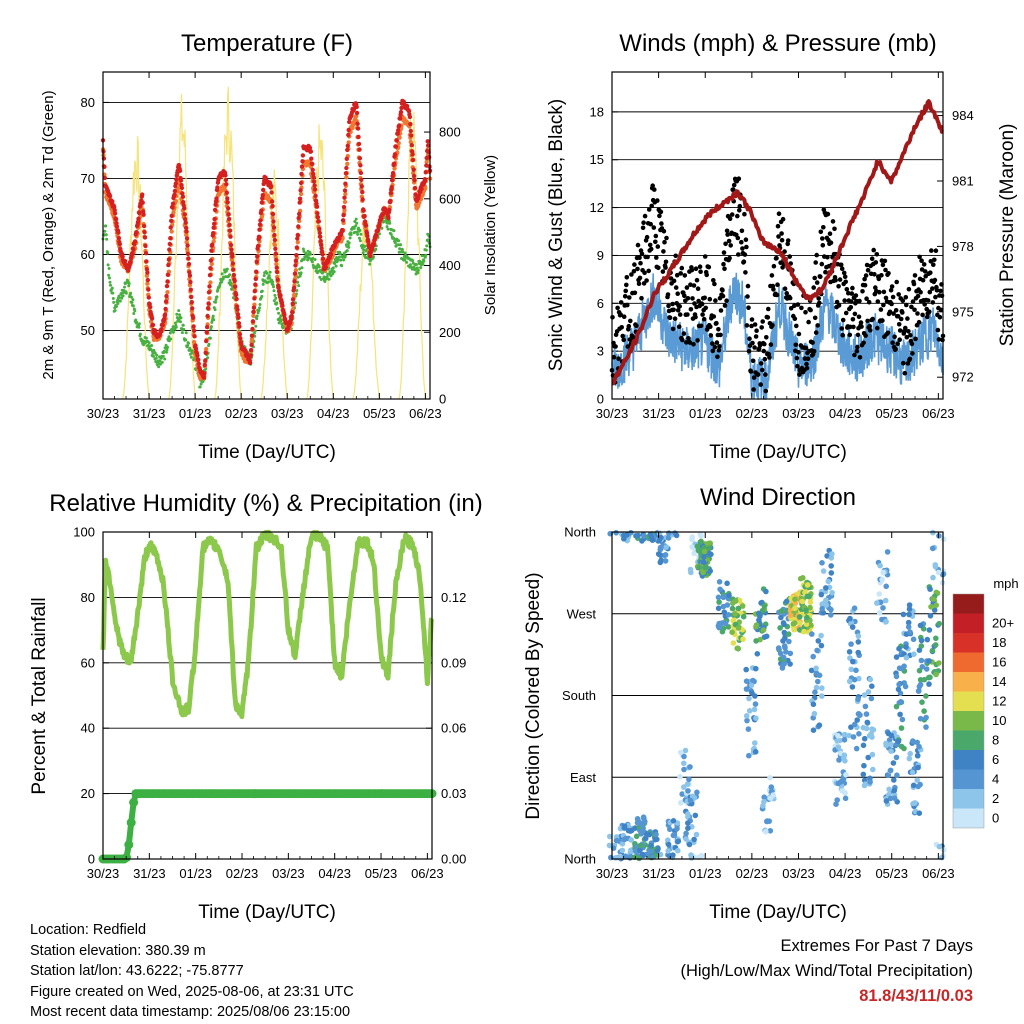 The height and width of the screenshot is (1024, 1024). I want to click on direction-xtick-label: 05/23, so click(891, 873).